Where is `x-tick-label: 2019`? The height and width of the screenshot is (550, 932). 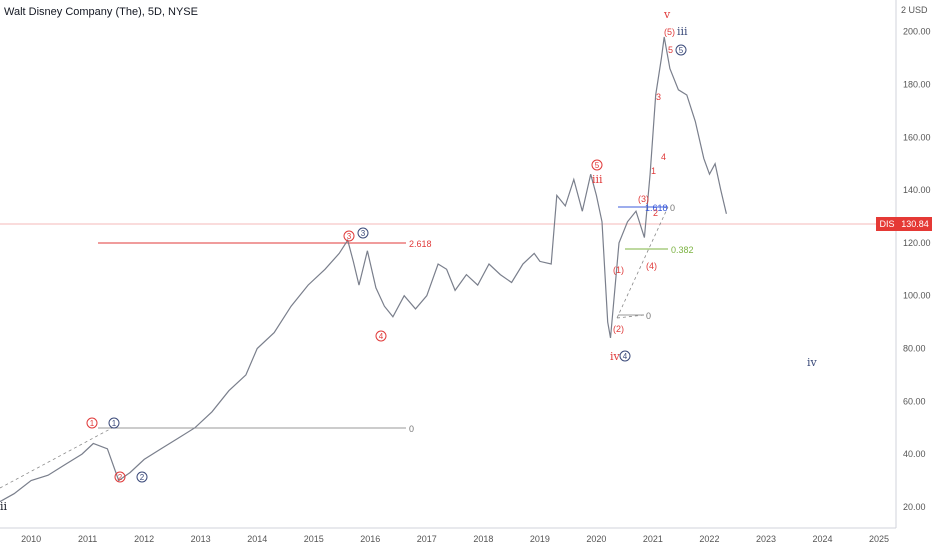
x-tick-label: 2019 is located at coordinates (540, 539).